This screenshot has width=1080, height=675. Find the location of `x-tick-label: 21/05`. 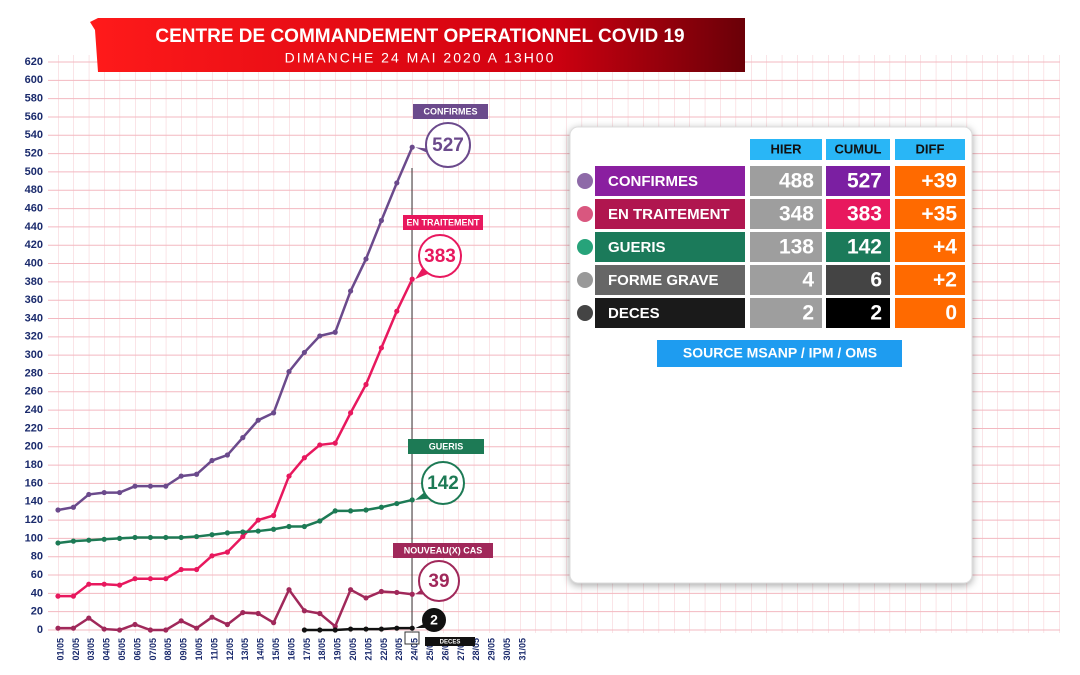

x-tick-label: 21/05 is located at coordinates (368, 649).